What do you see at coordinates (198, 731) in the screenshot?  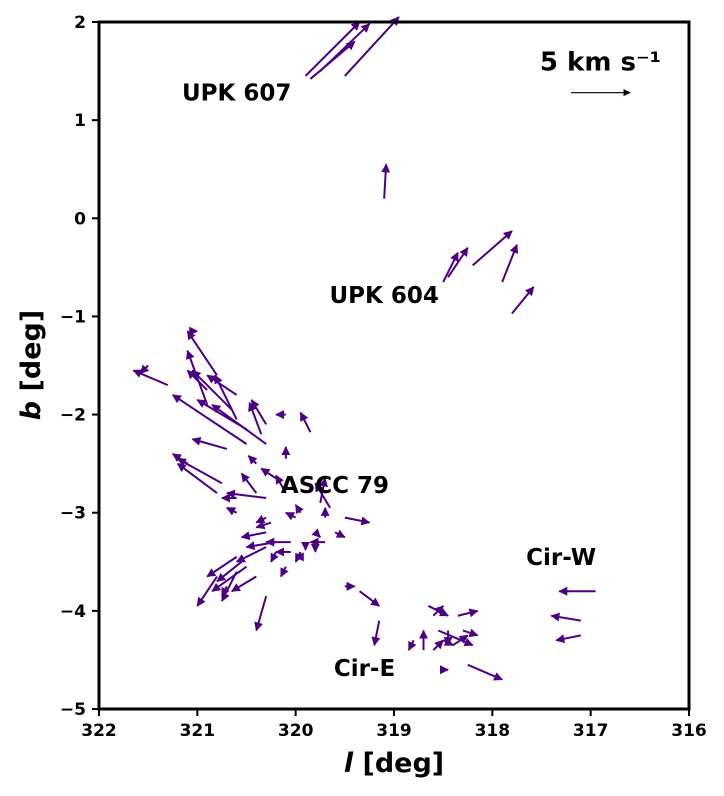 I see `x-tick-label: 321` at bounding box center [198, 731].